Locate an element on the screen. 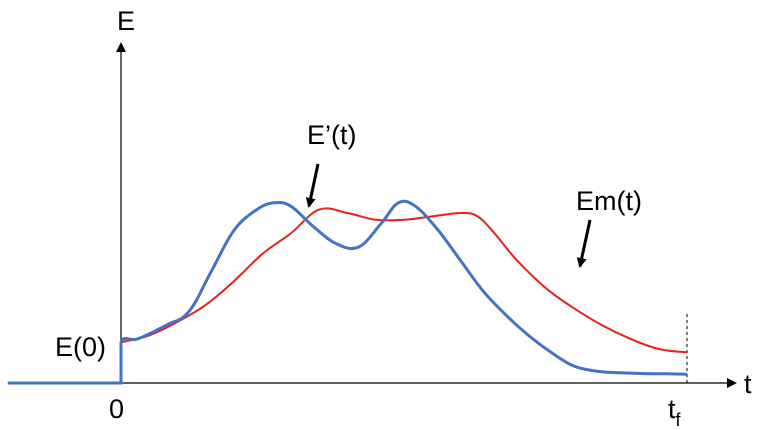 The height and width of the screenshot is (430, 757). x-tick-label-tf: tf is located at coordinates (675, 412).